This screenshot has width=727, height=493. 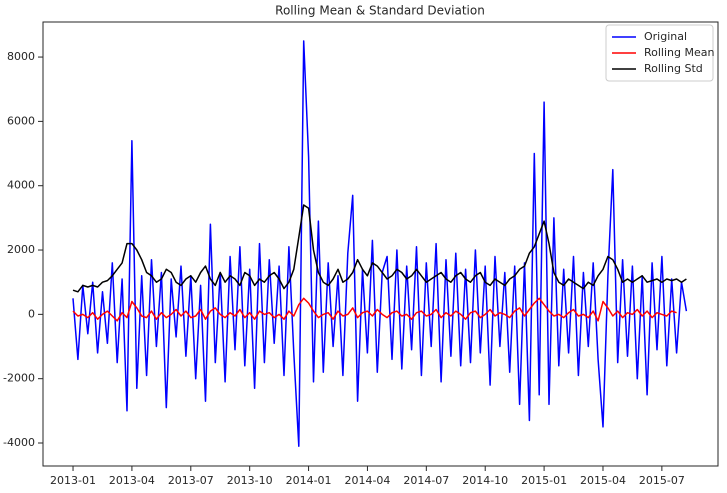 I want to click on x-tick-label: 2014-10, so click(x=485, y=480).